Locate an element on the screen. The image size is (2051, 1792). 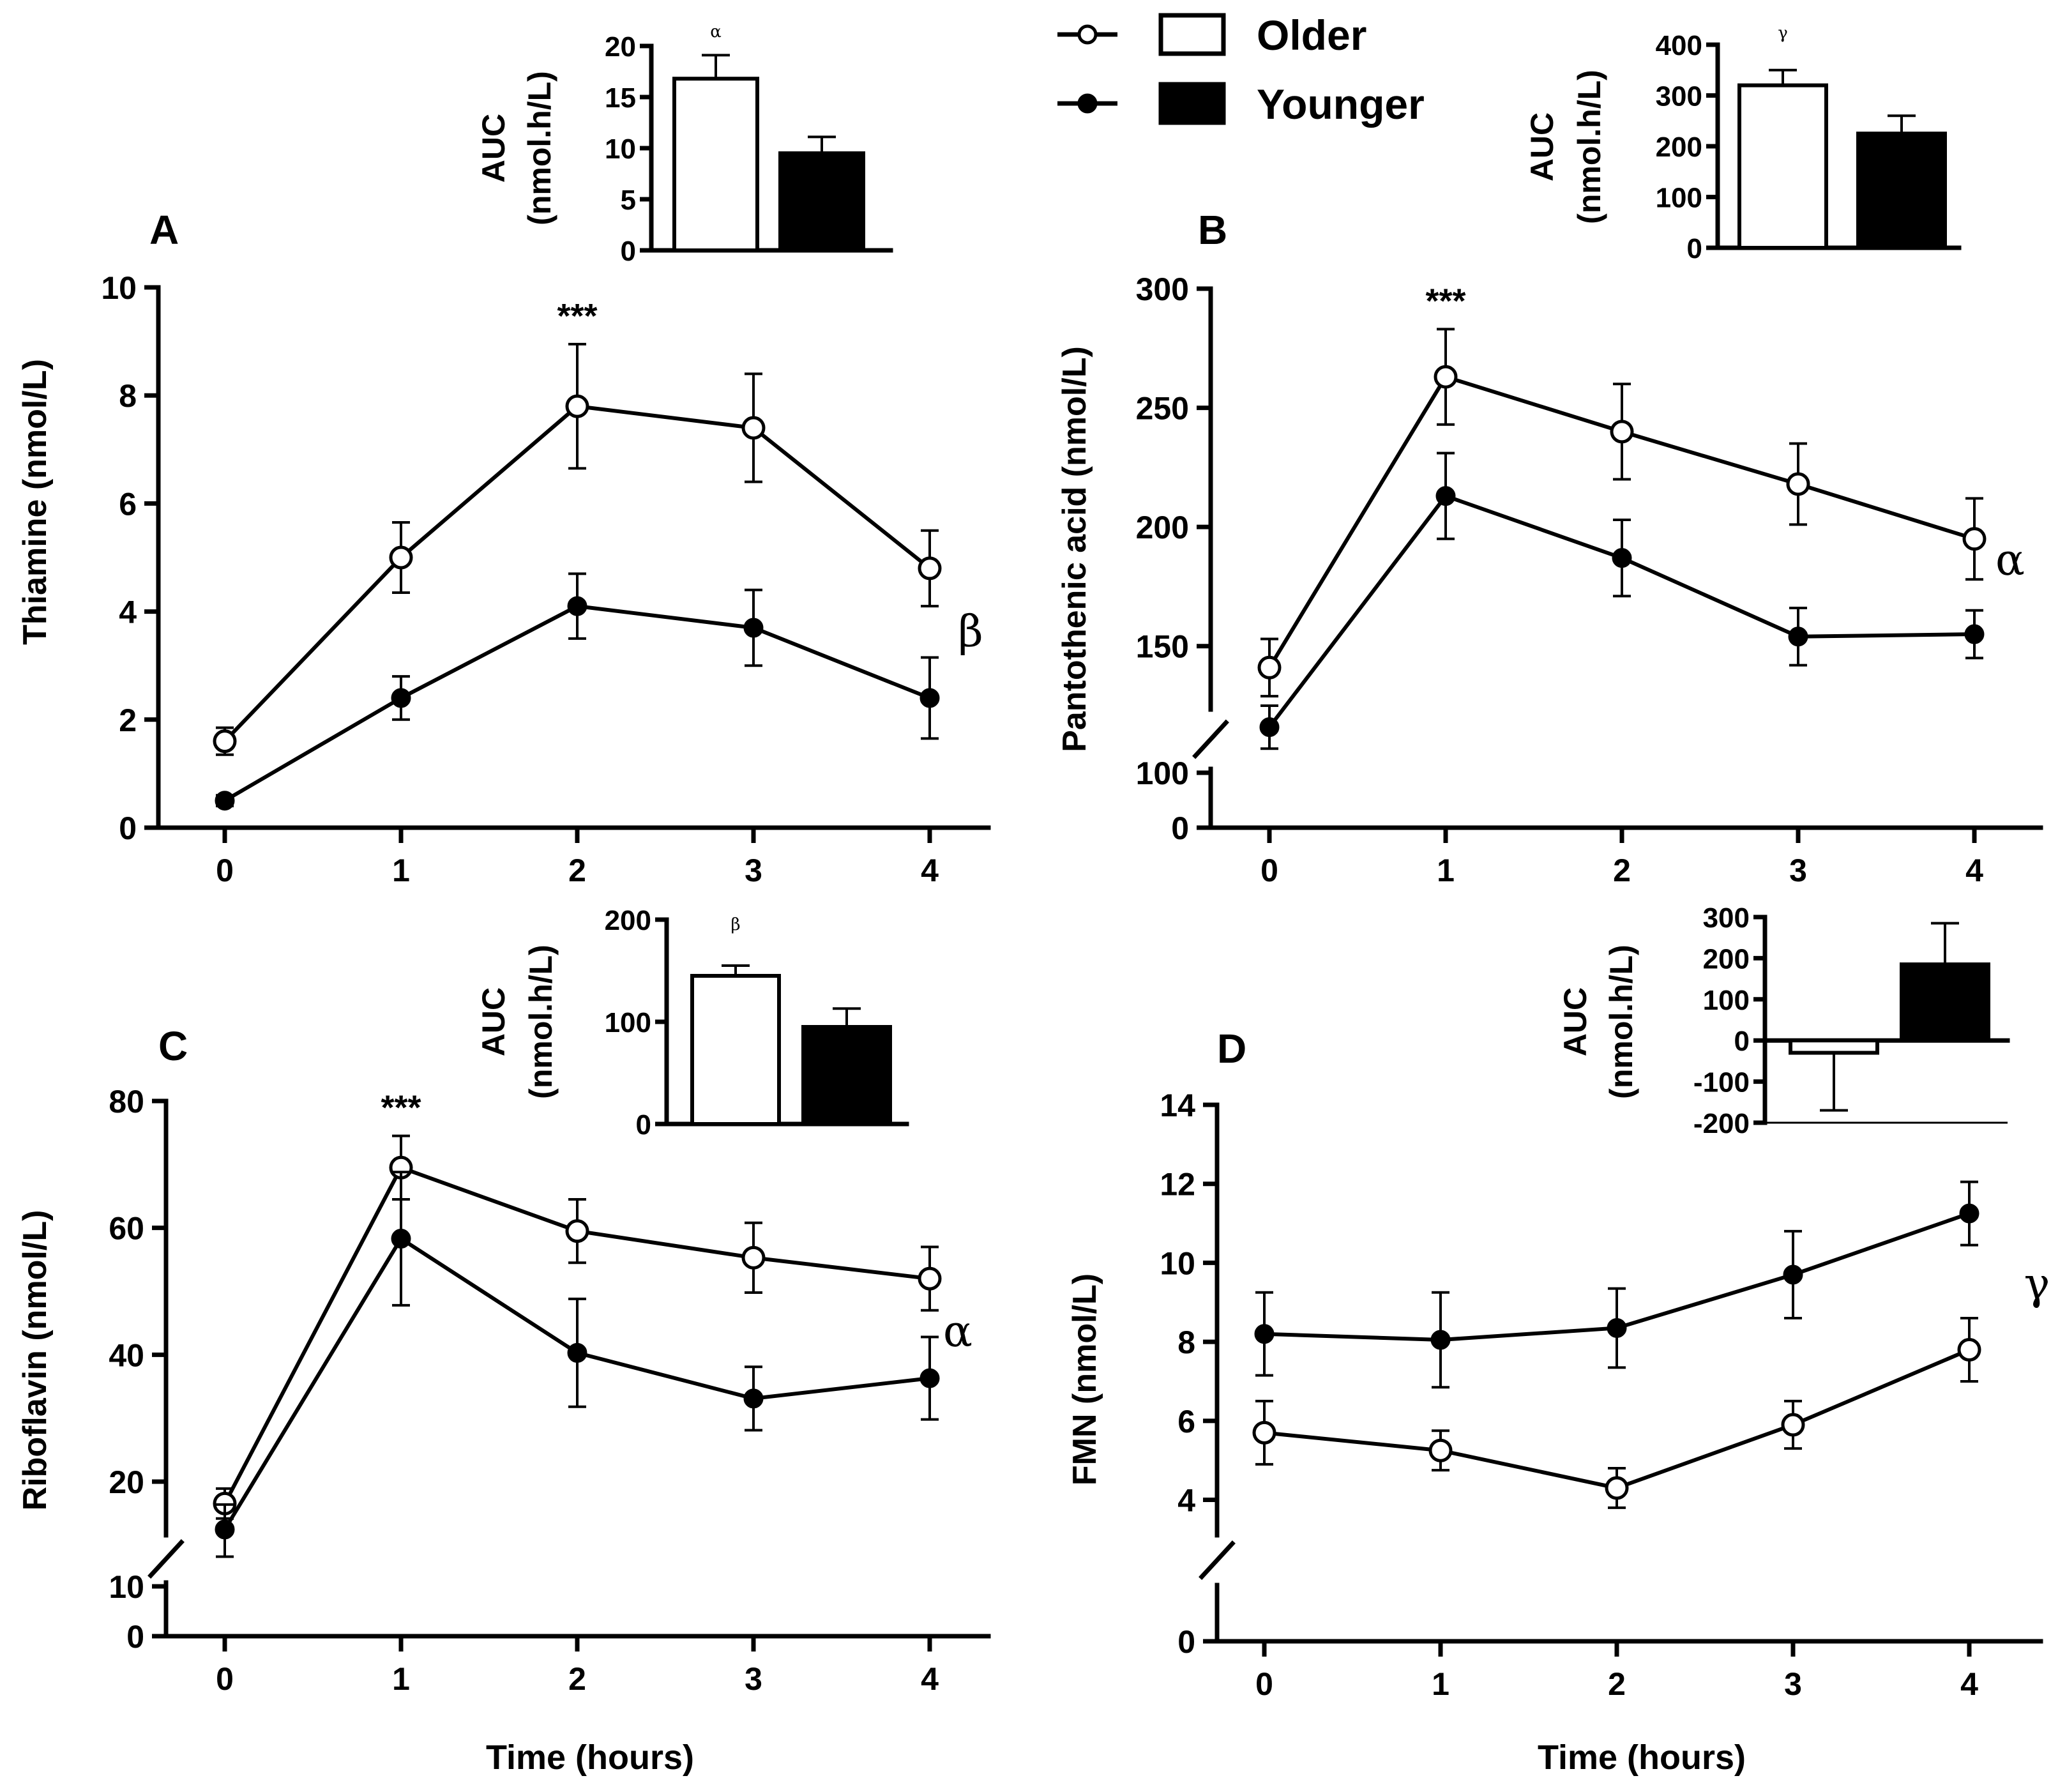
legend-marker-older is located at coordinates (1087, 34).